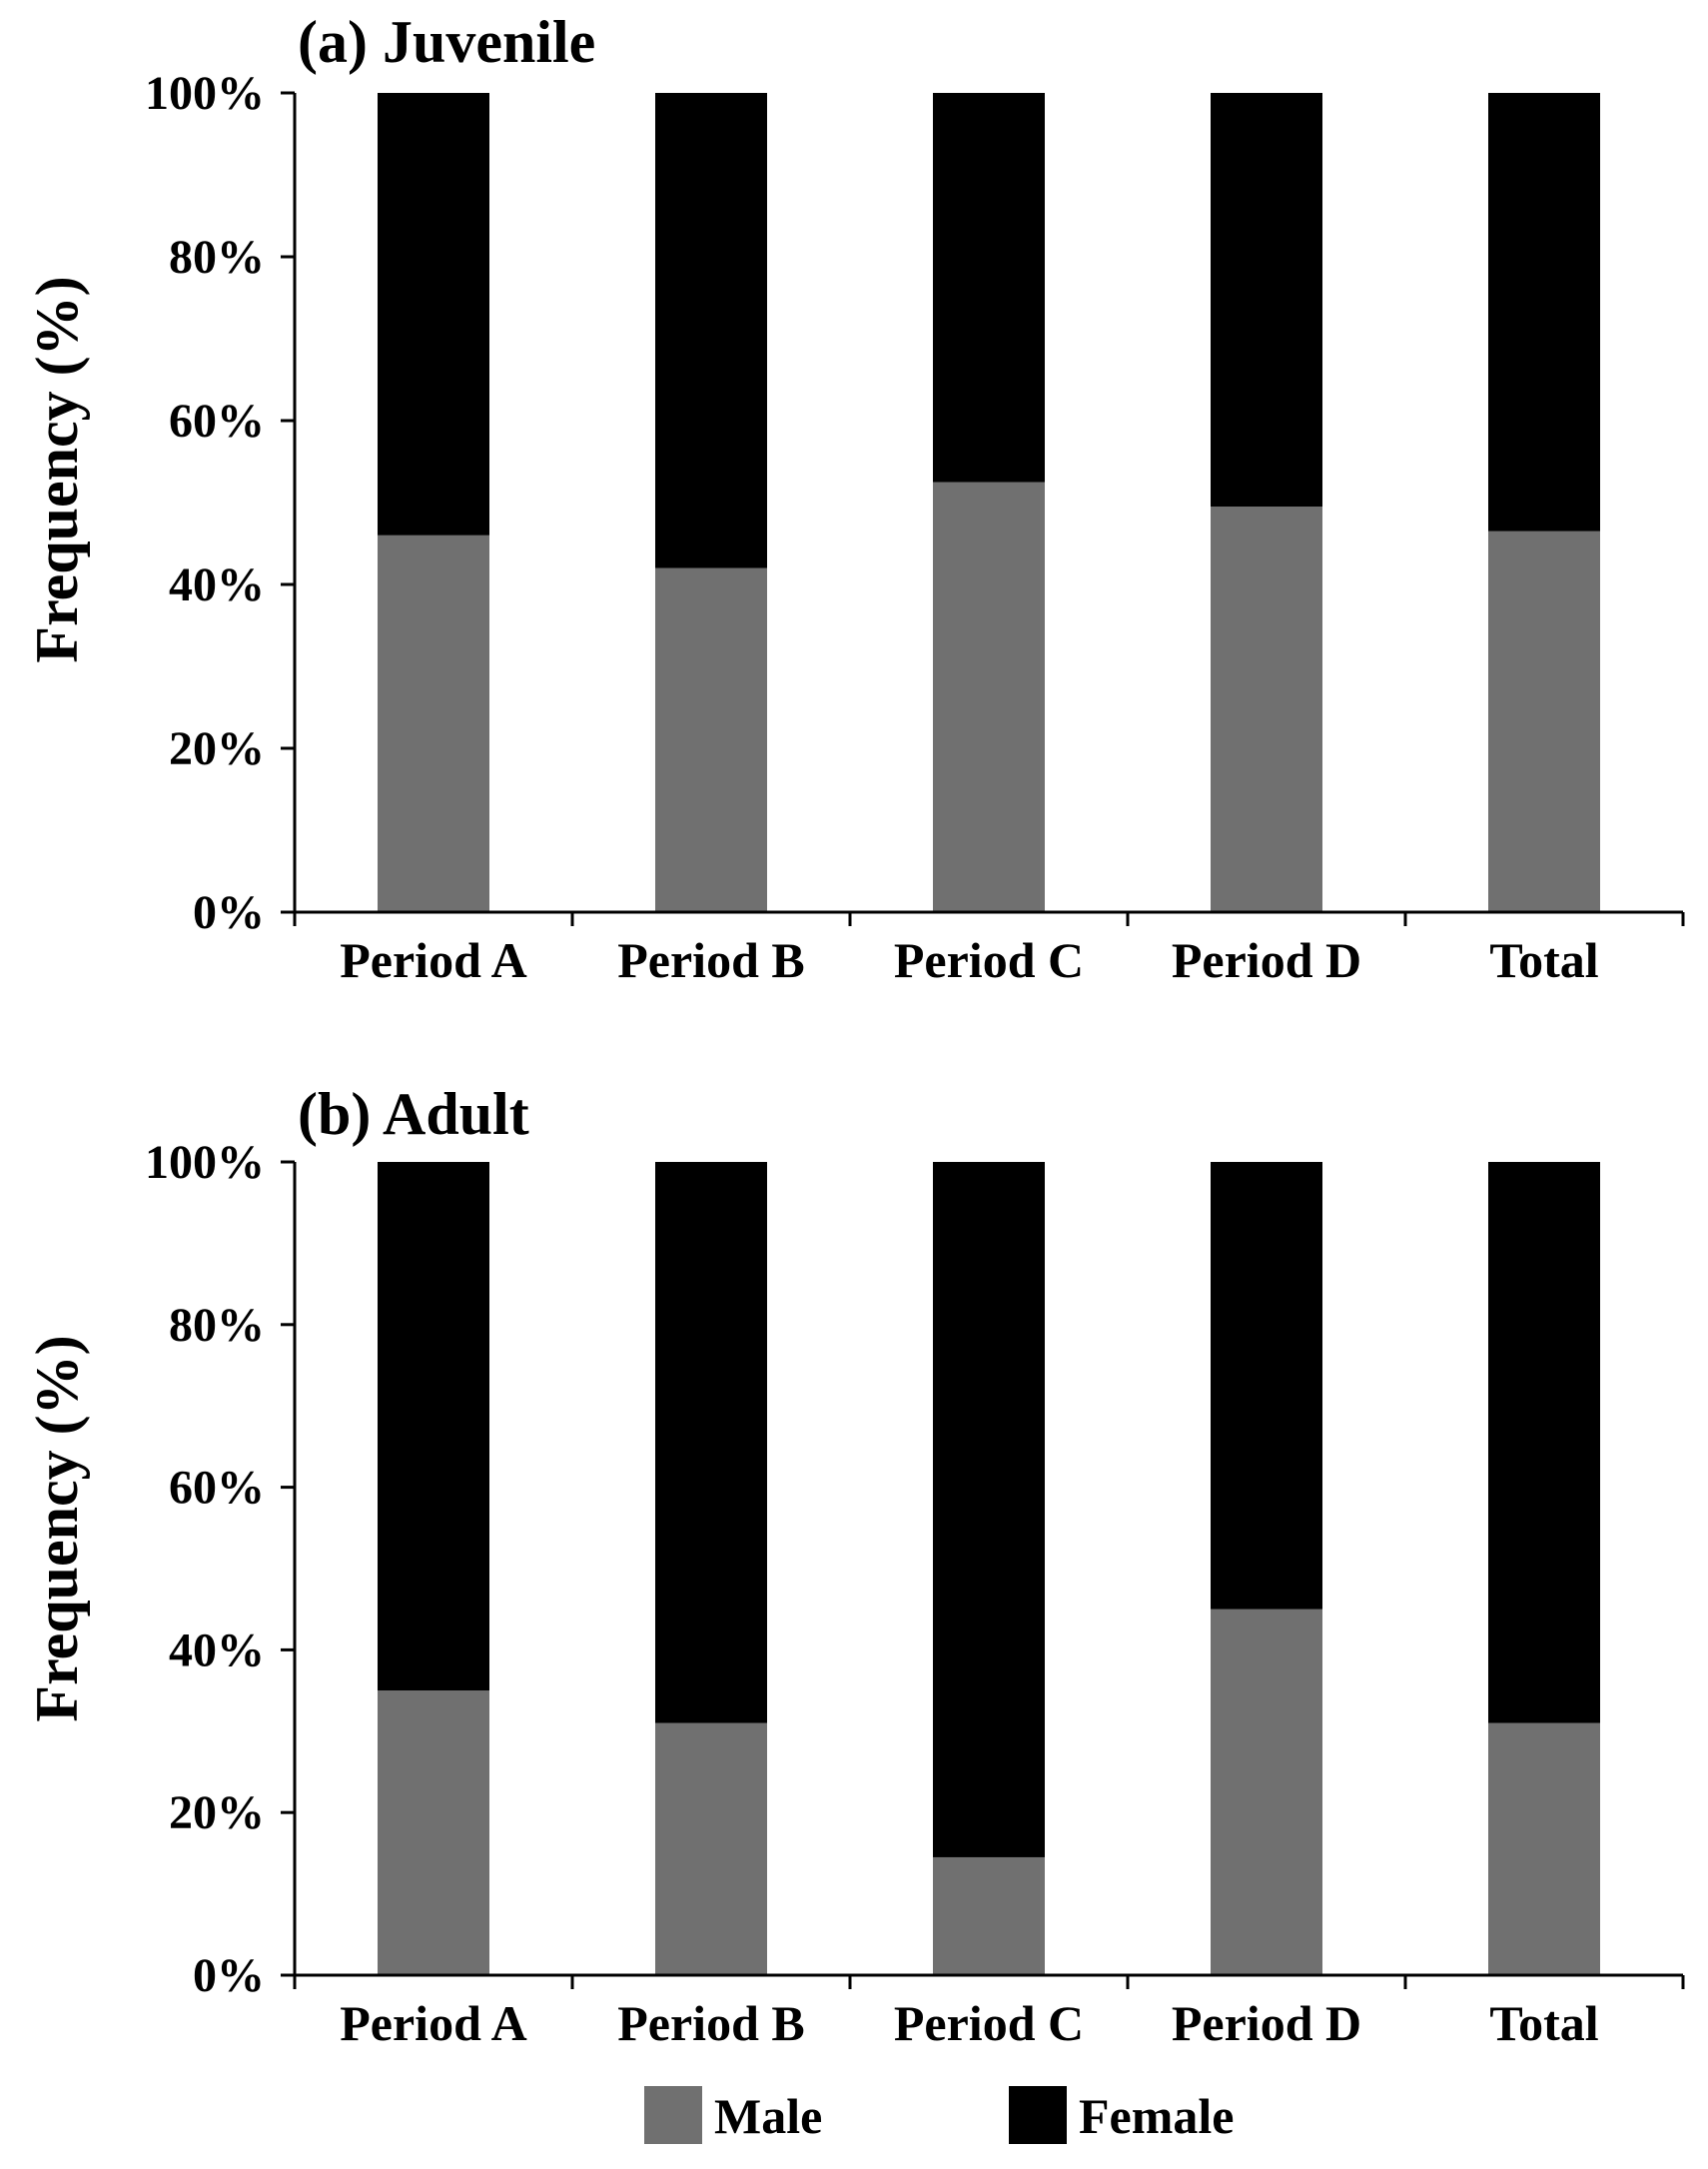 The image size is (1708, 2169). Describe the element at coordinates (939, 2115) in the screenshot. I see `legend: Male Female` at that location.